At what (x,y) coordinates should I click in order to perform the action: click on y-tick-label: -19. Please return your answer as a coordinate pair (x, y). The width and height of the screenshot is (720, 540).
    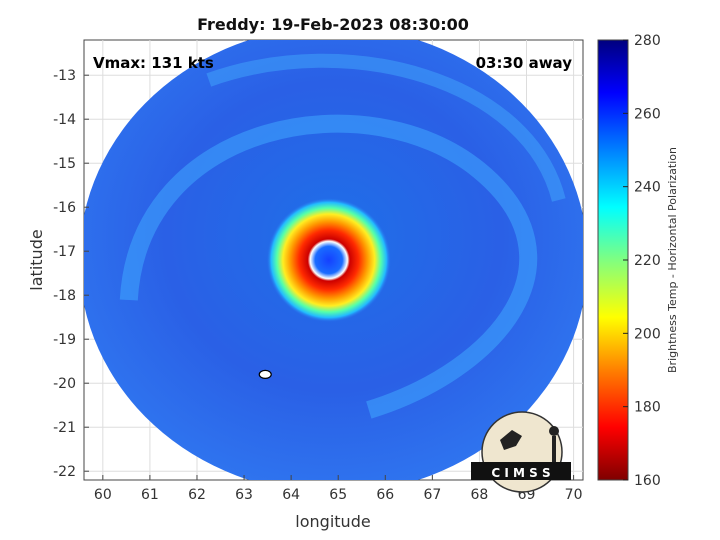
    Looking at the image, I should click on (64, 340).